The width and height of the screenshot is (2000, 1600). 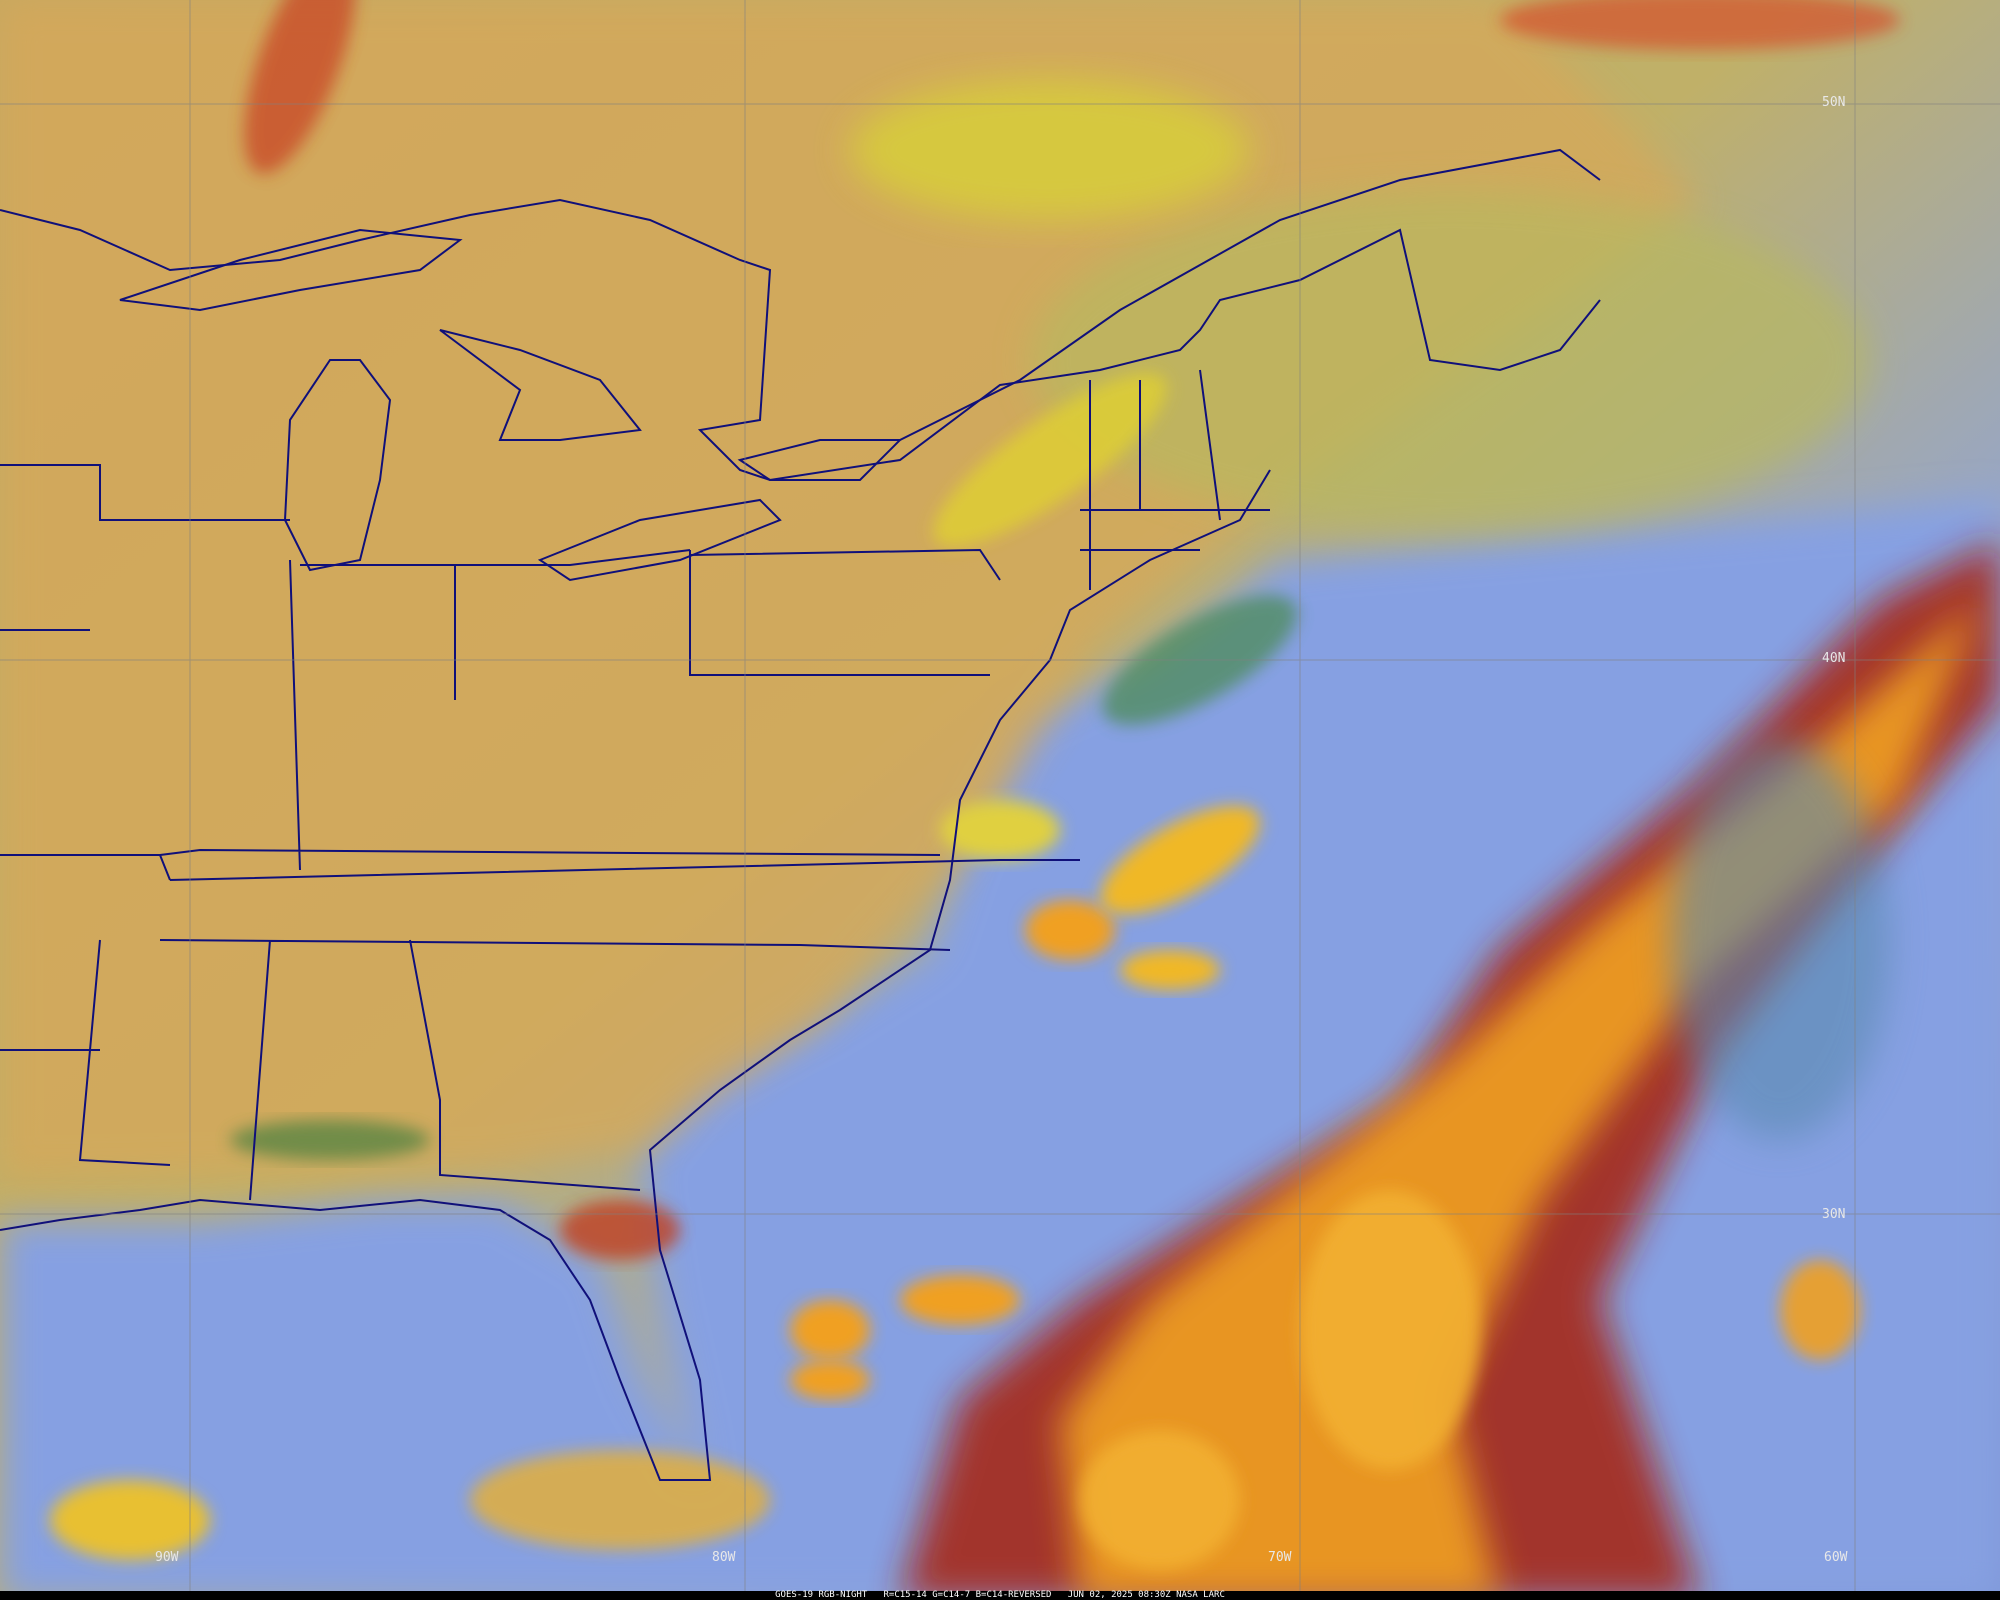 I want to click on great-lake-michigan, so click(x=337, y=465).